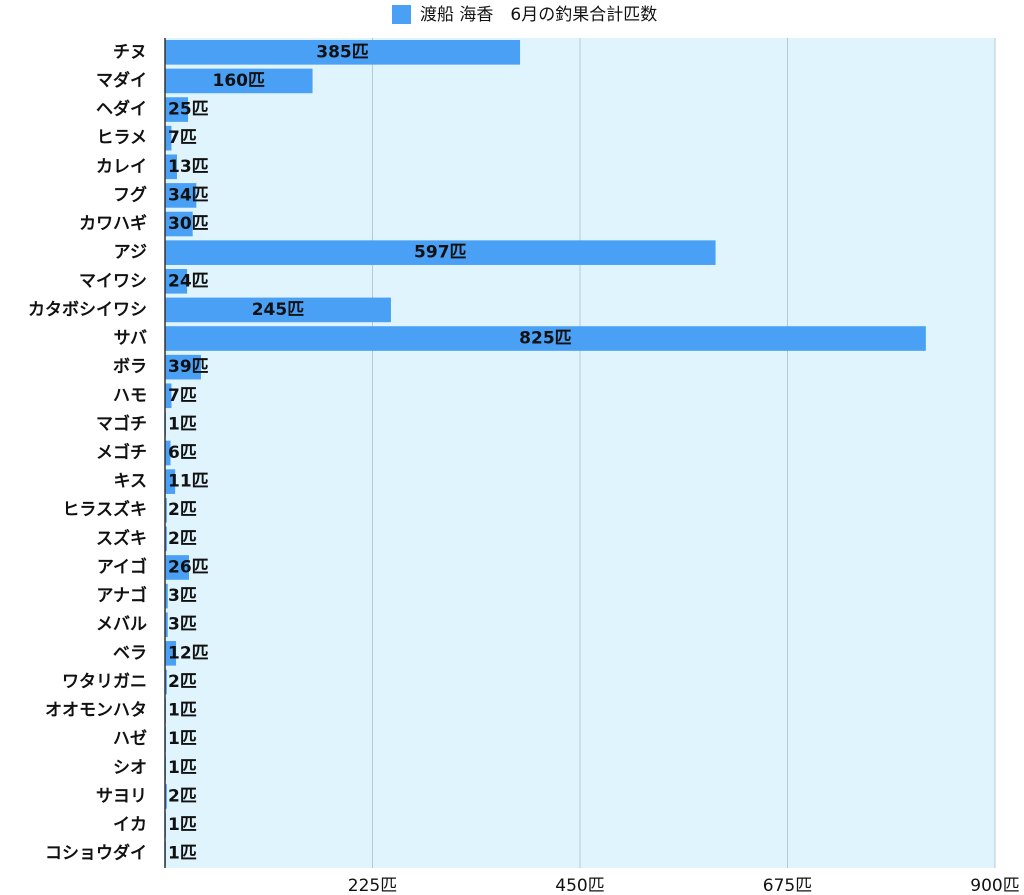 The width and height of the screenshot is (1024, 895). Describe the element at coordinates (121, 452) in the screenshot. I see `y-tick-label: メゴチ` at that location.